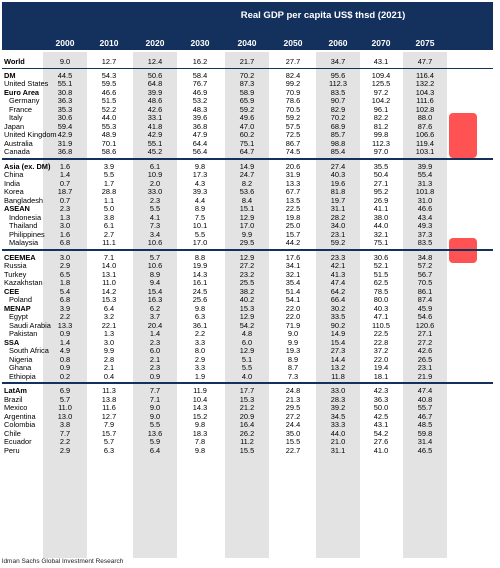 The height and width of the screenshot is (568, 500). I want to click on cell-2075: 31.4, so click(425, 441).